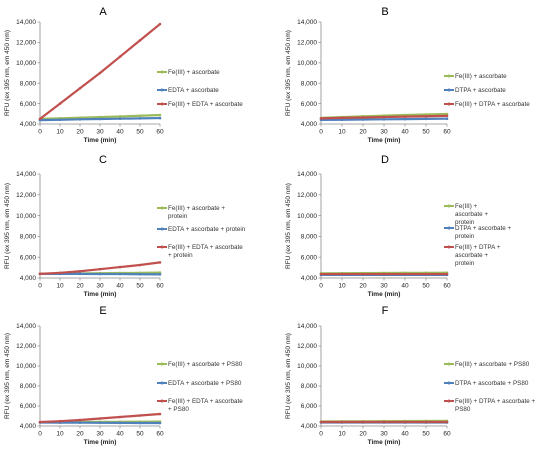 This screenshot has width=550, height=459. Describe the element at coordinates (28, 257) in the screenshot. I see `y-tick-label-c: 6,000` at that location.